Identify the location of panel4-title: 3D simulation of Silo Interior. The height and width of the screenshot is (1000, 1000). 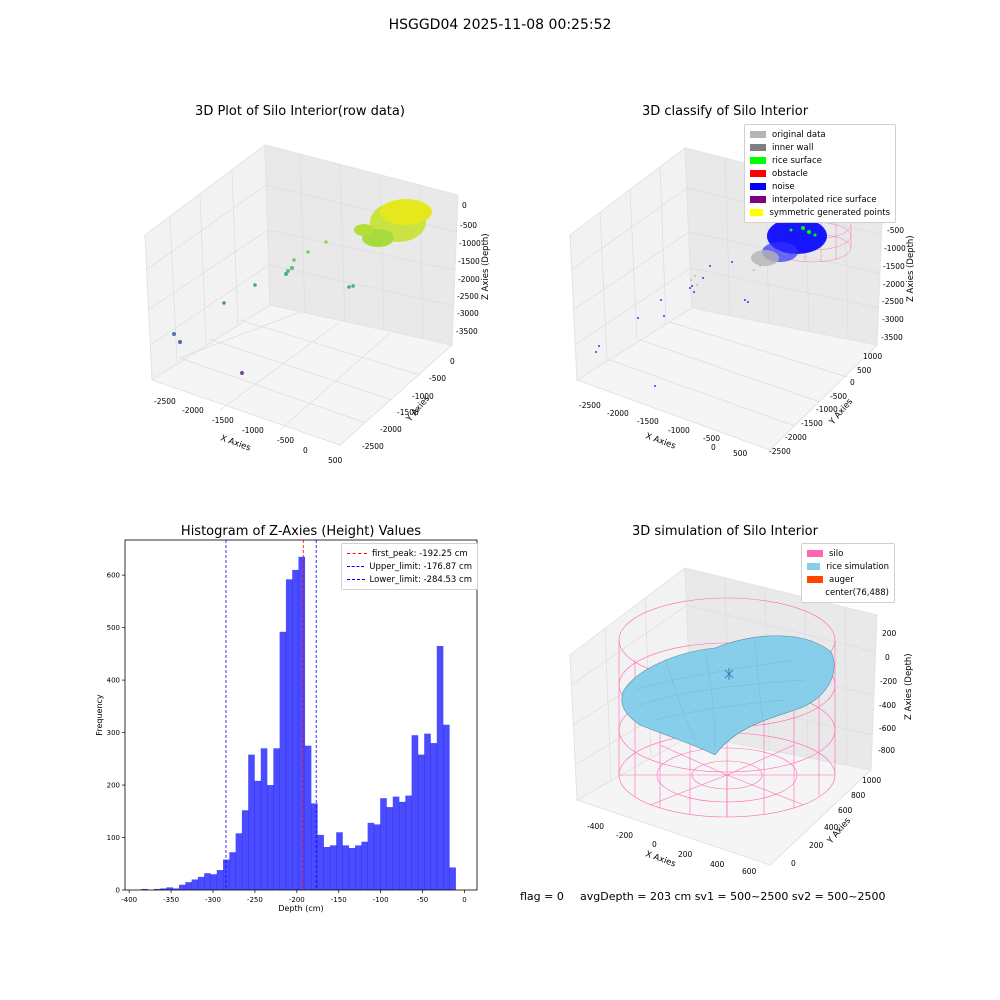
(725, 531).